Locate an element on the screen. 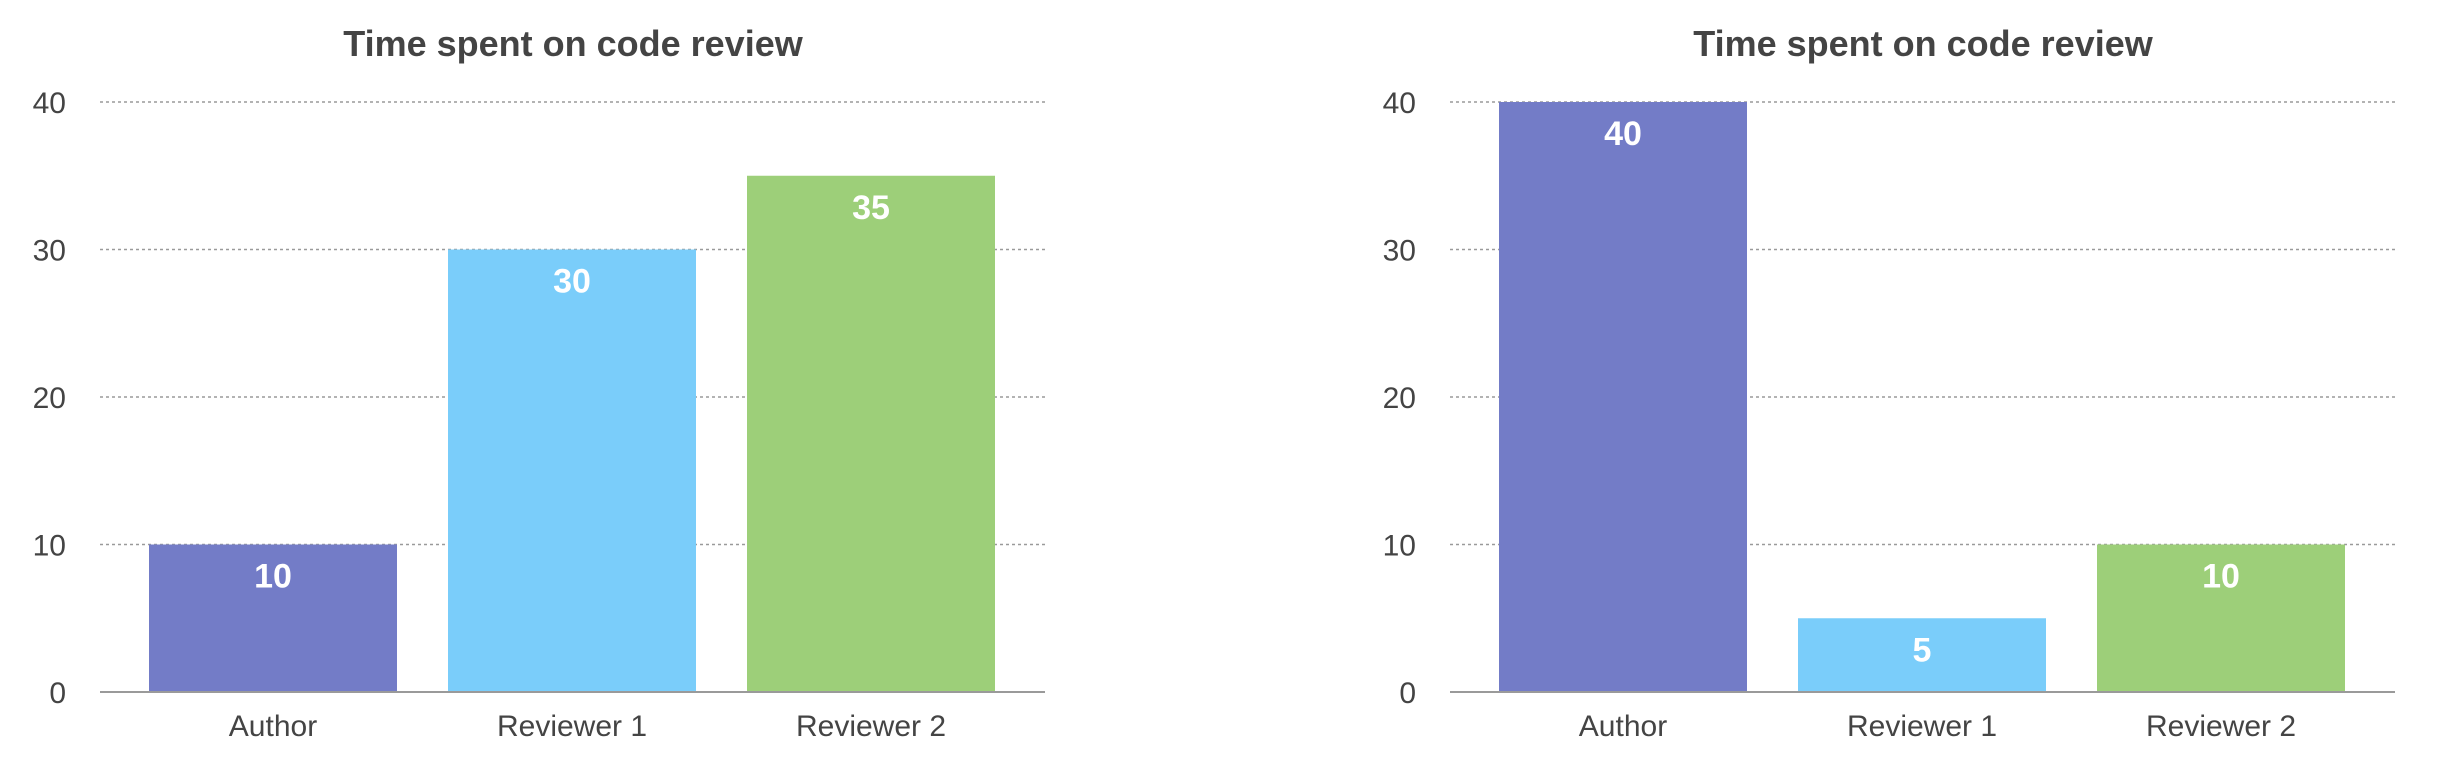 Image resolution: width=2450 pixels, height=766 pixels. data-label: 40 is located at coordinates (1623, 134).